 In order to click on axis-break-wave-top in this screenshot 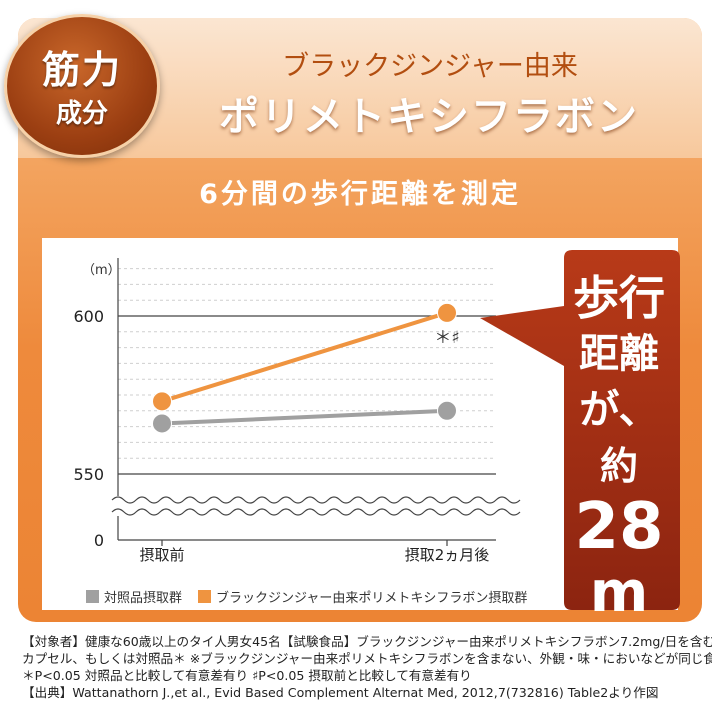, I will do `click(316, 500)`.